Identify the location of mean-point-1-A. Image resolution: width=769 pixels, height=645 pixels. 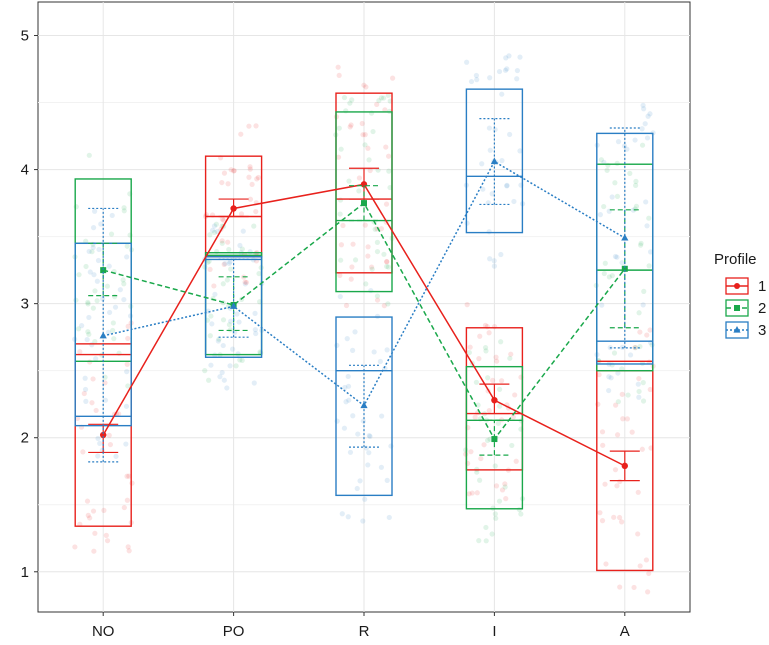
(624, 466).